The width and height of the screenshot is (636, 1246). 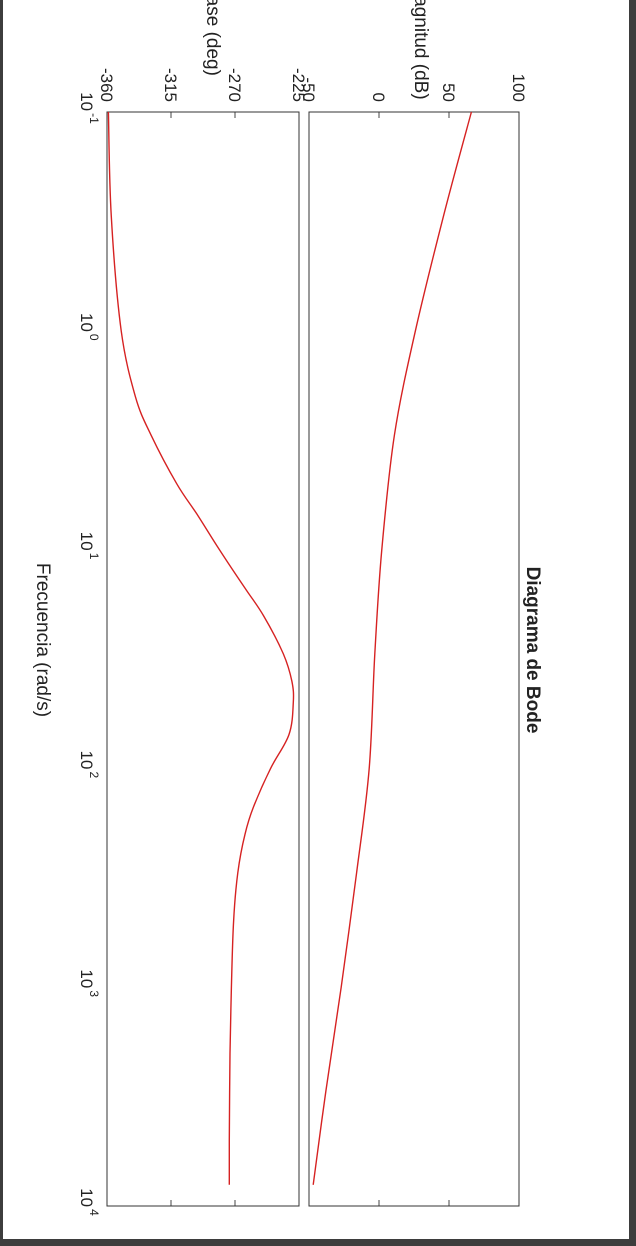 I want to click on x-tick-label: 10-1, so click(x=89, y=108).